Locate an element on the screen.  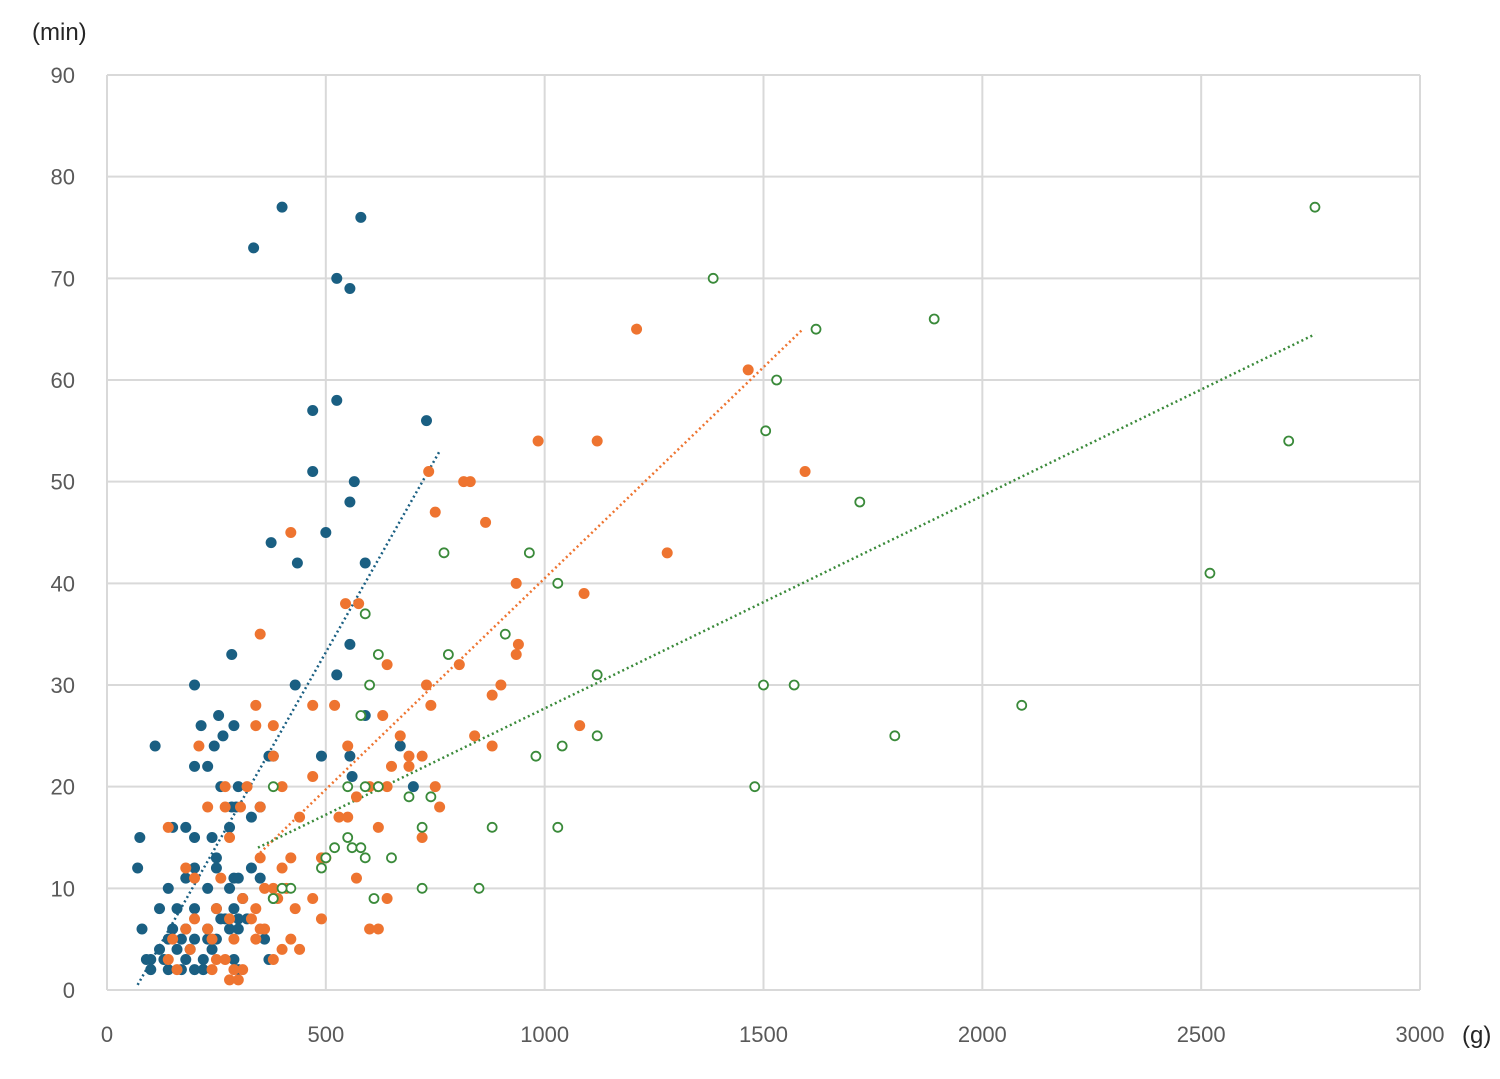
x-tick-label: 500 is located at coordinates (325, 1034).